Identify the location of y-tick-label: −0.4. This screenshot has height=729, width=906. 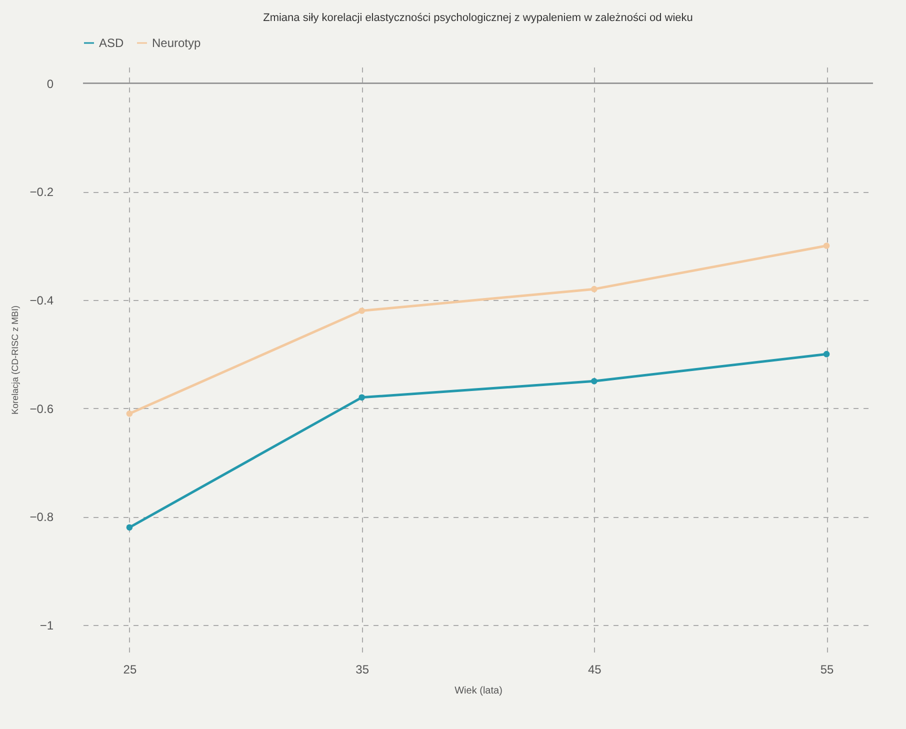
(42, 300).